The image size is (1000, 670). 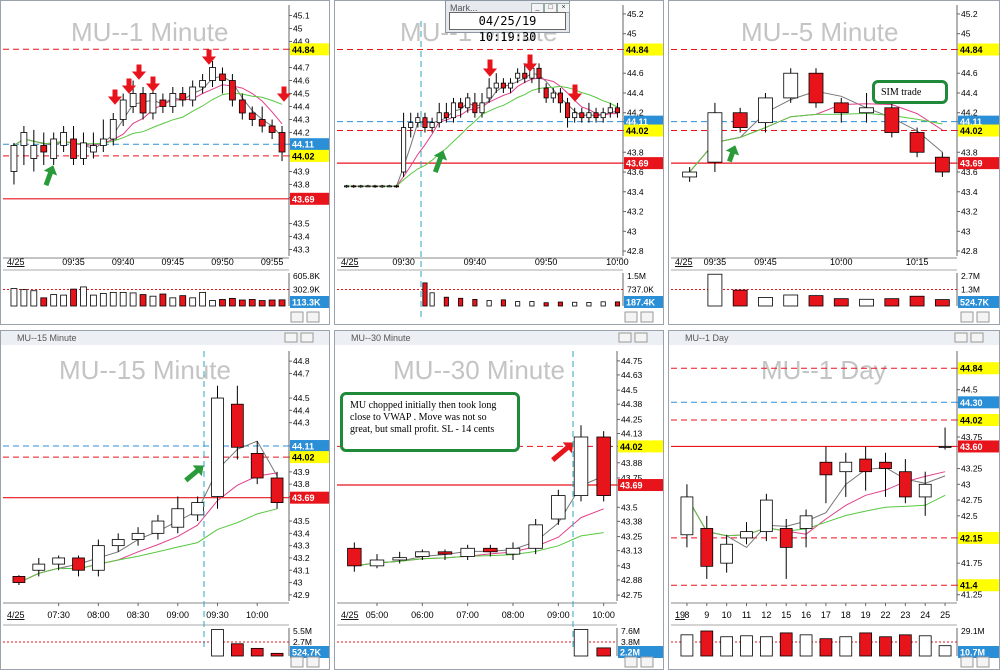 I want to click on y-tick-label: 43.38, so click(x=632, y=521).